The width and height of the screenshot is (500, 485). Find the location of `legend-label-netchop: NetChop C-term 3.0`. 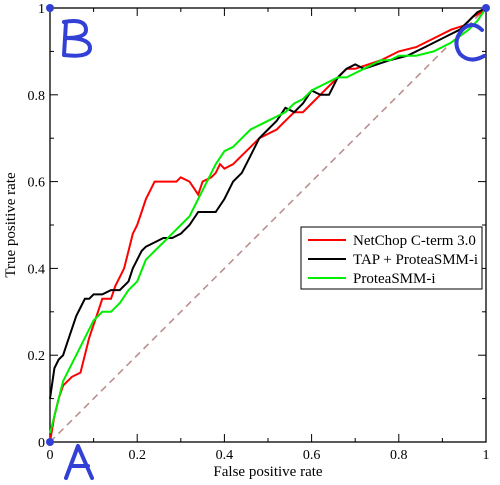

legend-label-netchop: NetChop C-term 3.0 is located at coordinates (414, 241).